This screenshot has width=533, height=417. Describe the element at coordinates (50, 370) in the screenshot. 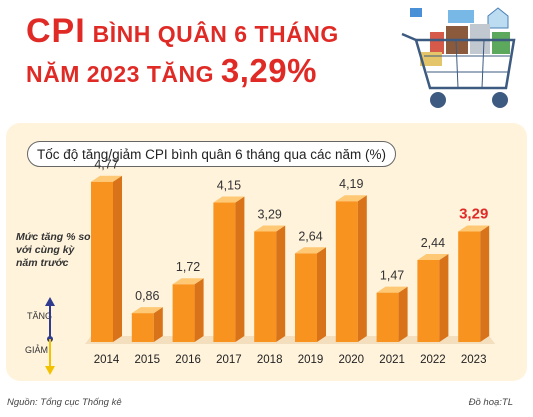

I see `arrow-down-head` at that location.